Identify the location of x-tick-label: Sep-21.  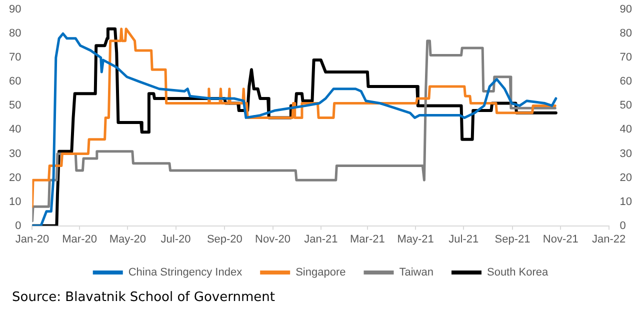
(512, 239).